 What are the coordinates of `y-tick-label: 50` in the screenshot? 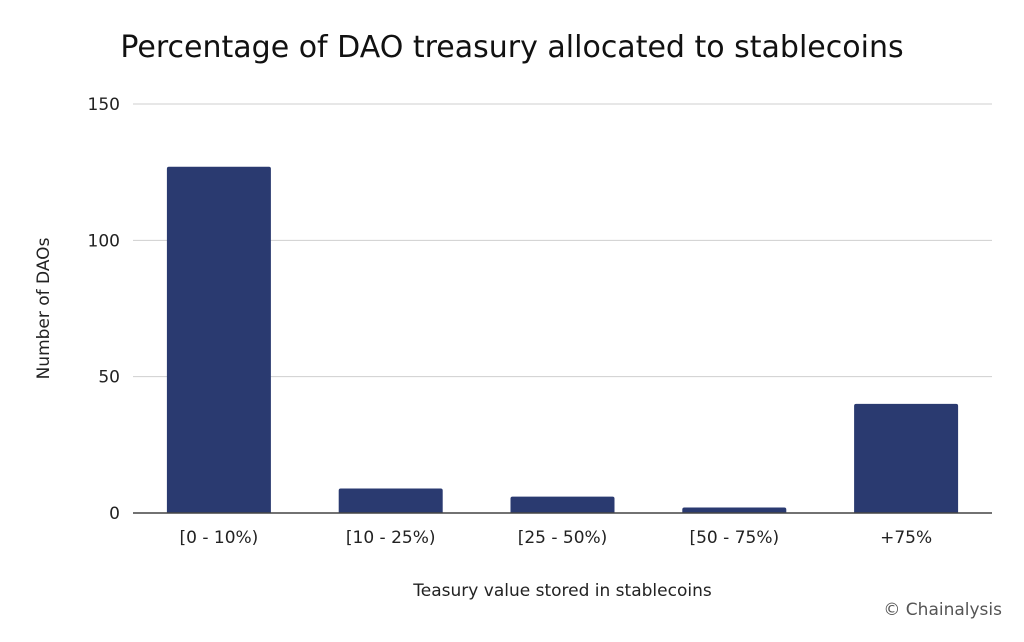 It's located at (109, 378).